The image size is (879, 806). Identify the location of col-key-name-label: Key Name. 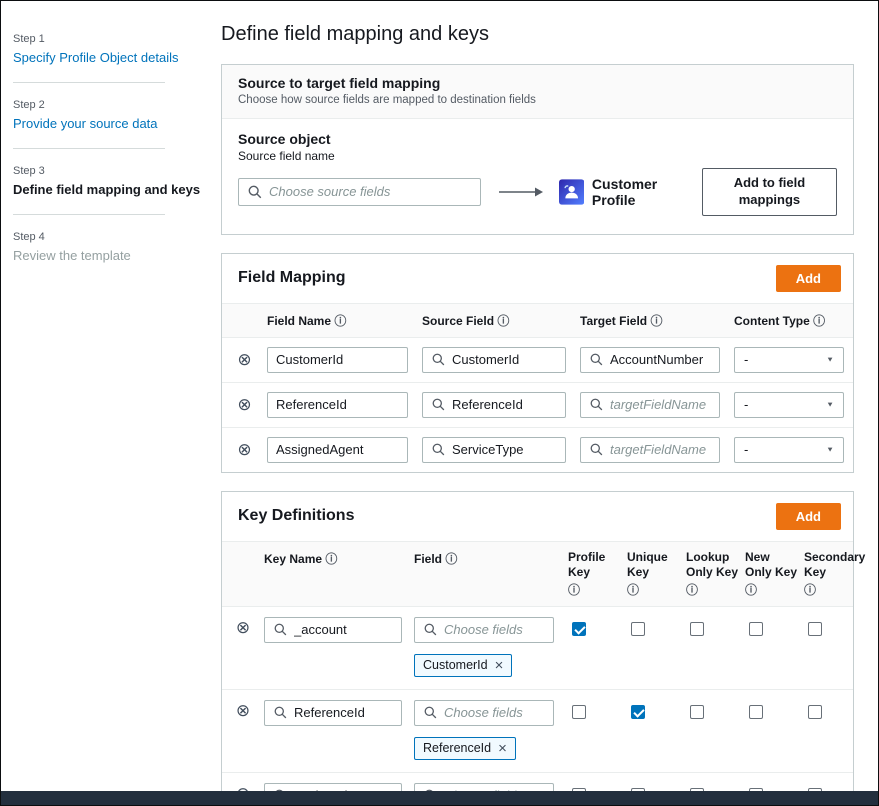
(293, 558).